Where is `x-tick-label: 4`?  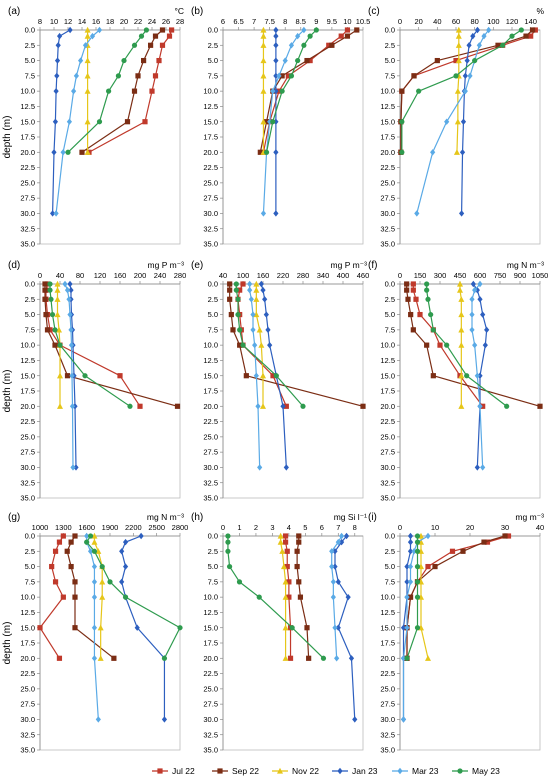 x-tick-label: 4 is located at coordinates (289, 527).